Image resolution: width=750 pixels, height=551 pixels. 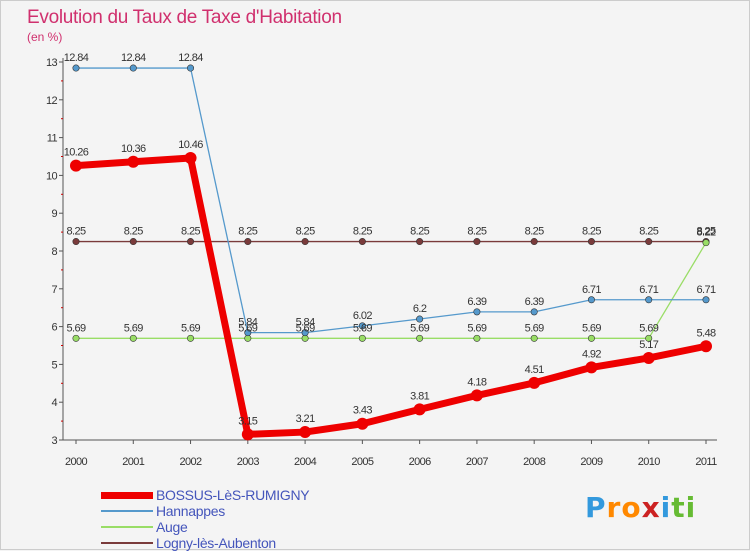 What do you see at coordinates (640, 507) in the screenshot?
I see `proxiti-logo: Proxiti` at bounding box center [640, 507].